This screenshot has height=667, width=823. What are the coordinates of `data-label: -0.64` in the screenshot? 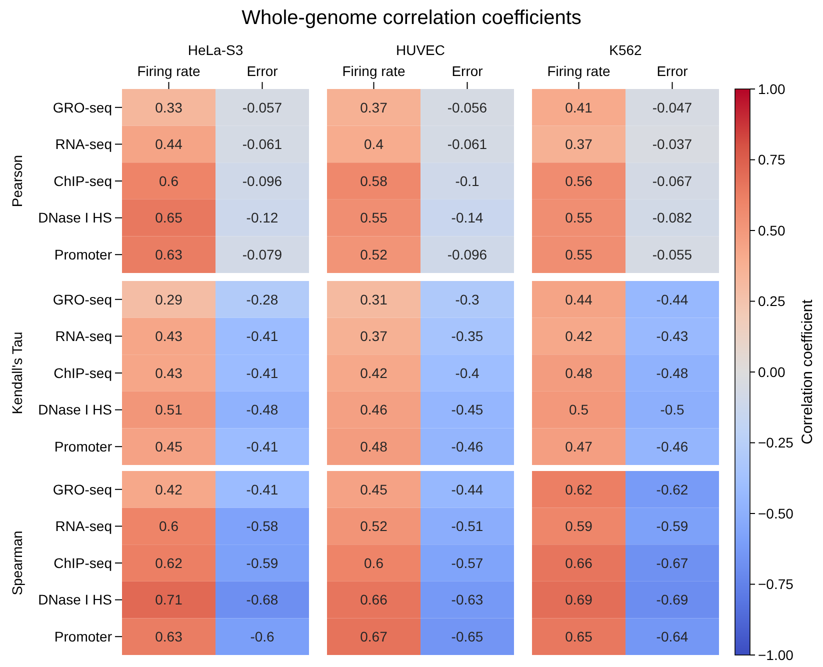 It's located at (672, 636).